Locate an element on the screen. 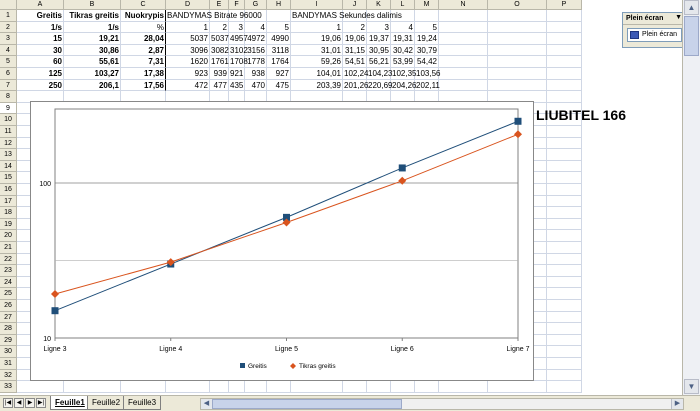 The width and height of the screenshot is (700, 411). row-header-27: 27 is located at coordinates (8, 317).